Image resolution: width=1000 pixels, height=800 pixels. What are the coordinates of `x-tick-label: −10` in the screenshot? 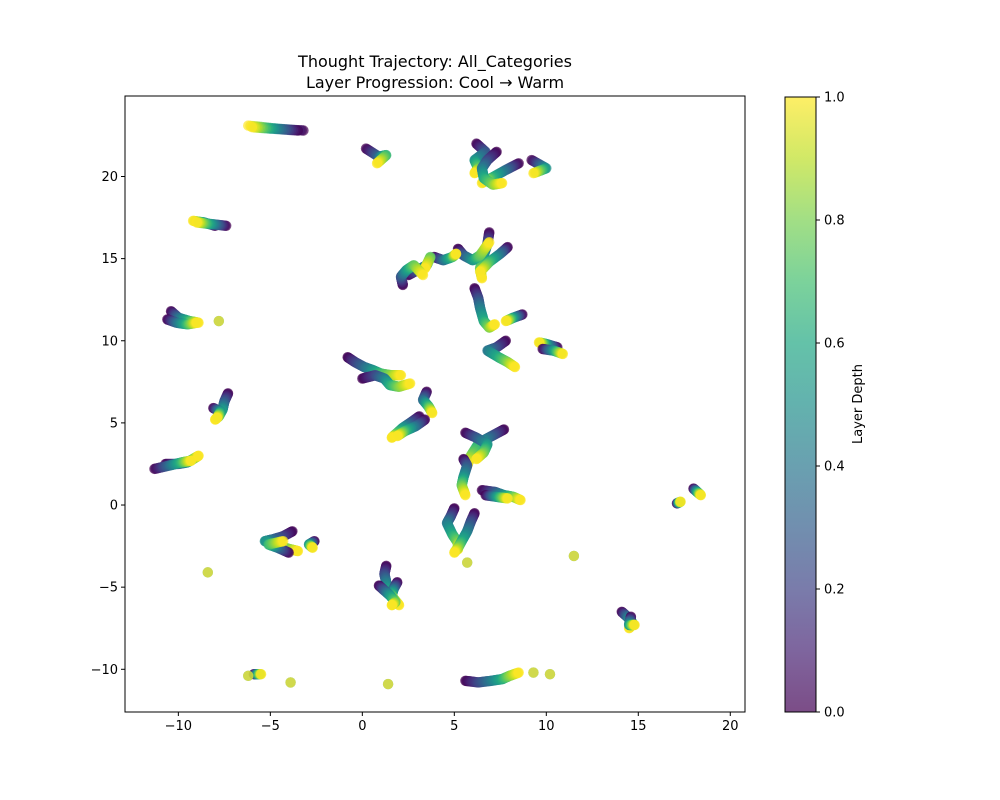 It's located at (178, 726).